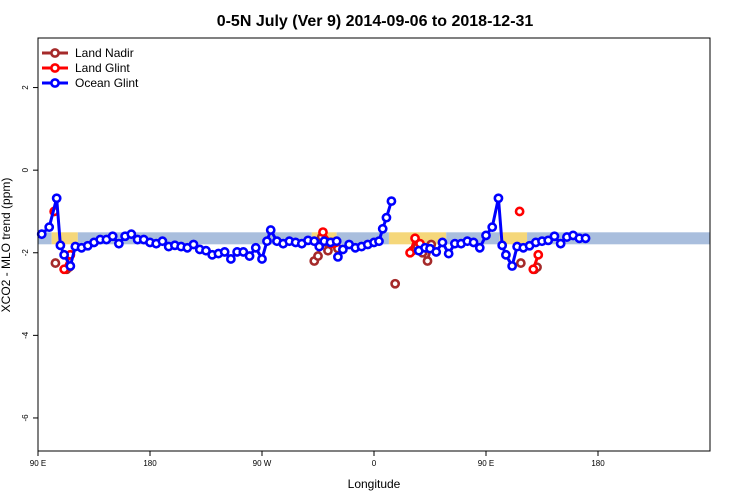 The width and height of the screenshot is (750, 500). What do you see at coordinates (25, 87) in the screenshot?
I see `y-tick-label: 2` at bounding box center [25, 87].